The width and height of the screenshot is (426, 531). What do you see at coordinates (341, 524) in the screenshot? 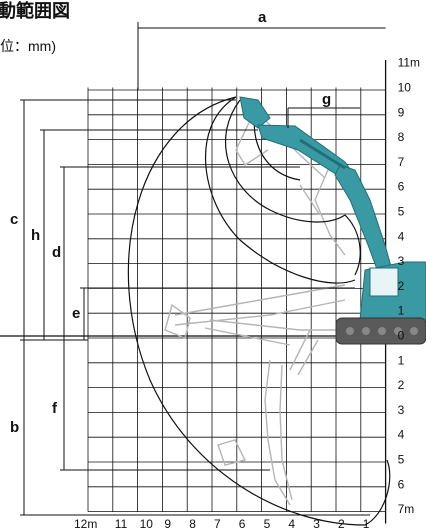
I see `x-tick-label: 2` at bounding box center [341, 524].